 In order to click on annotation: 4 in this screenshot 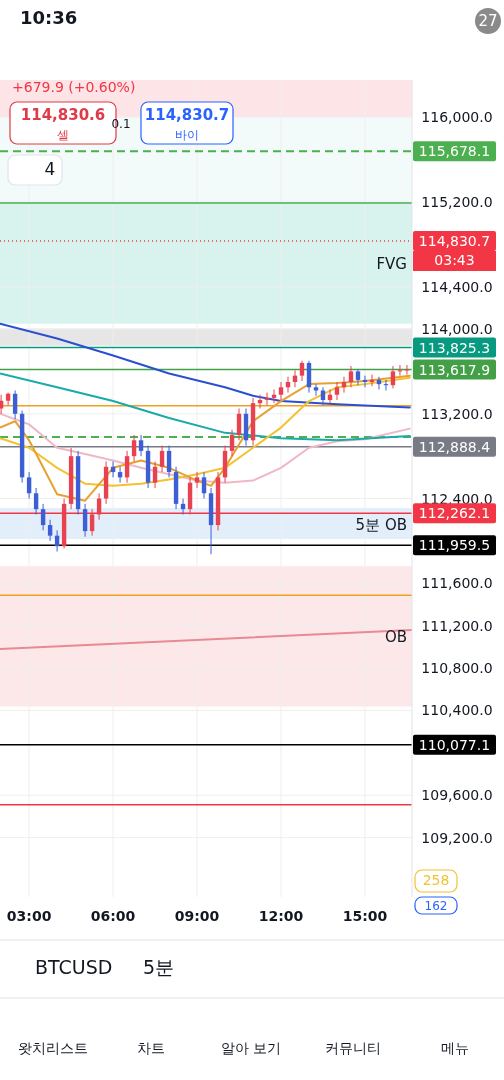, I will do `click(50, 169)`.